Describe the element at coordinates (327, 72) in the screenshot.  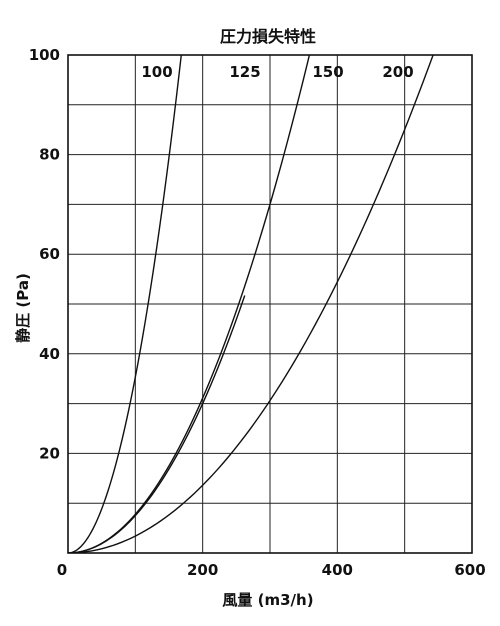
I see `series-label-150: 150` at that location.